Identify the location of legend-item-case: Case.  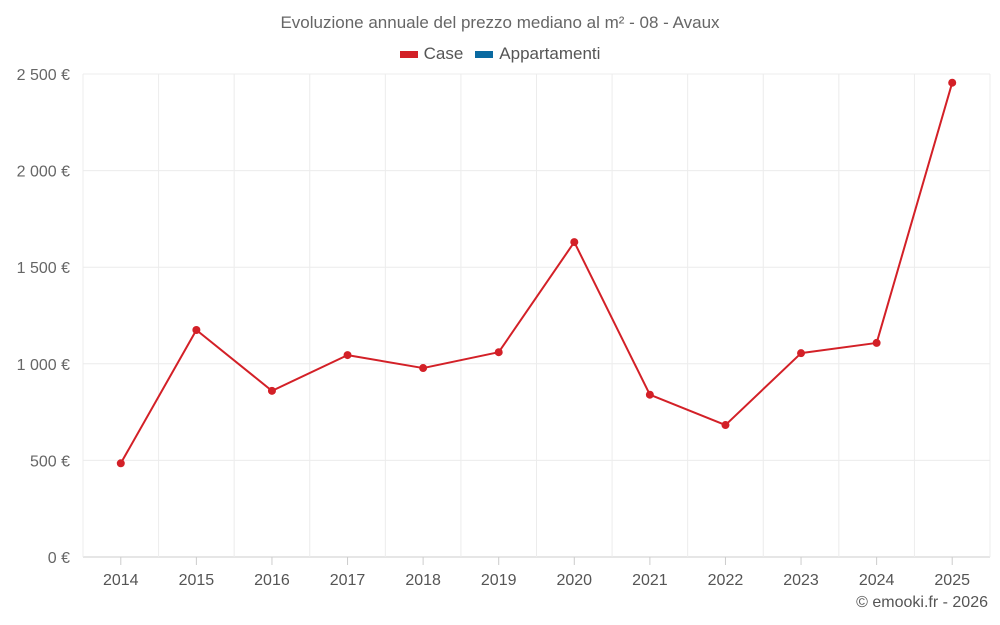
(431, 54).